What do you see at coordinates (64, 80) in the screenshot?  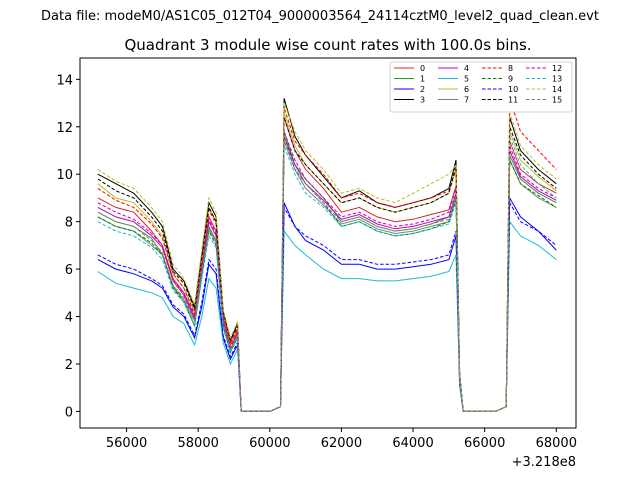 I see `y-tick-label: 14` at bounding box center [64, 80].